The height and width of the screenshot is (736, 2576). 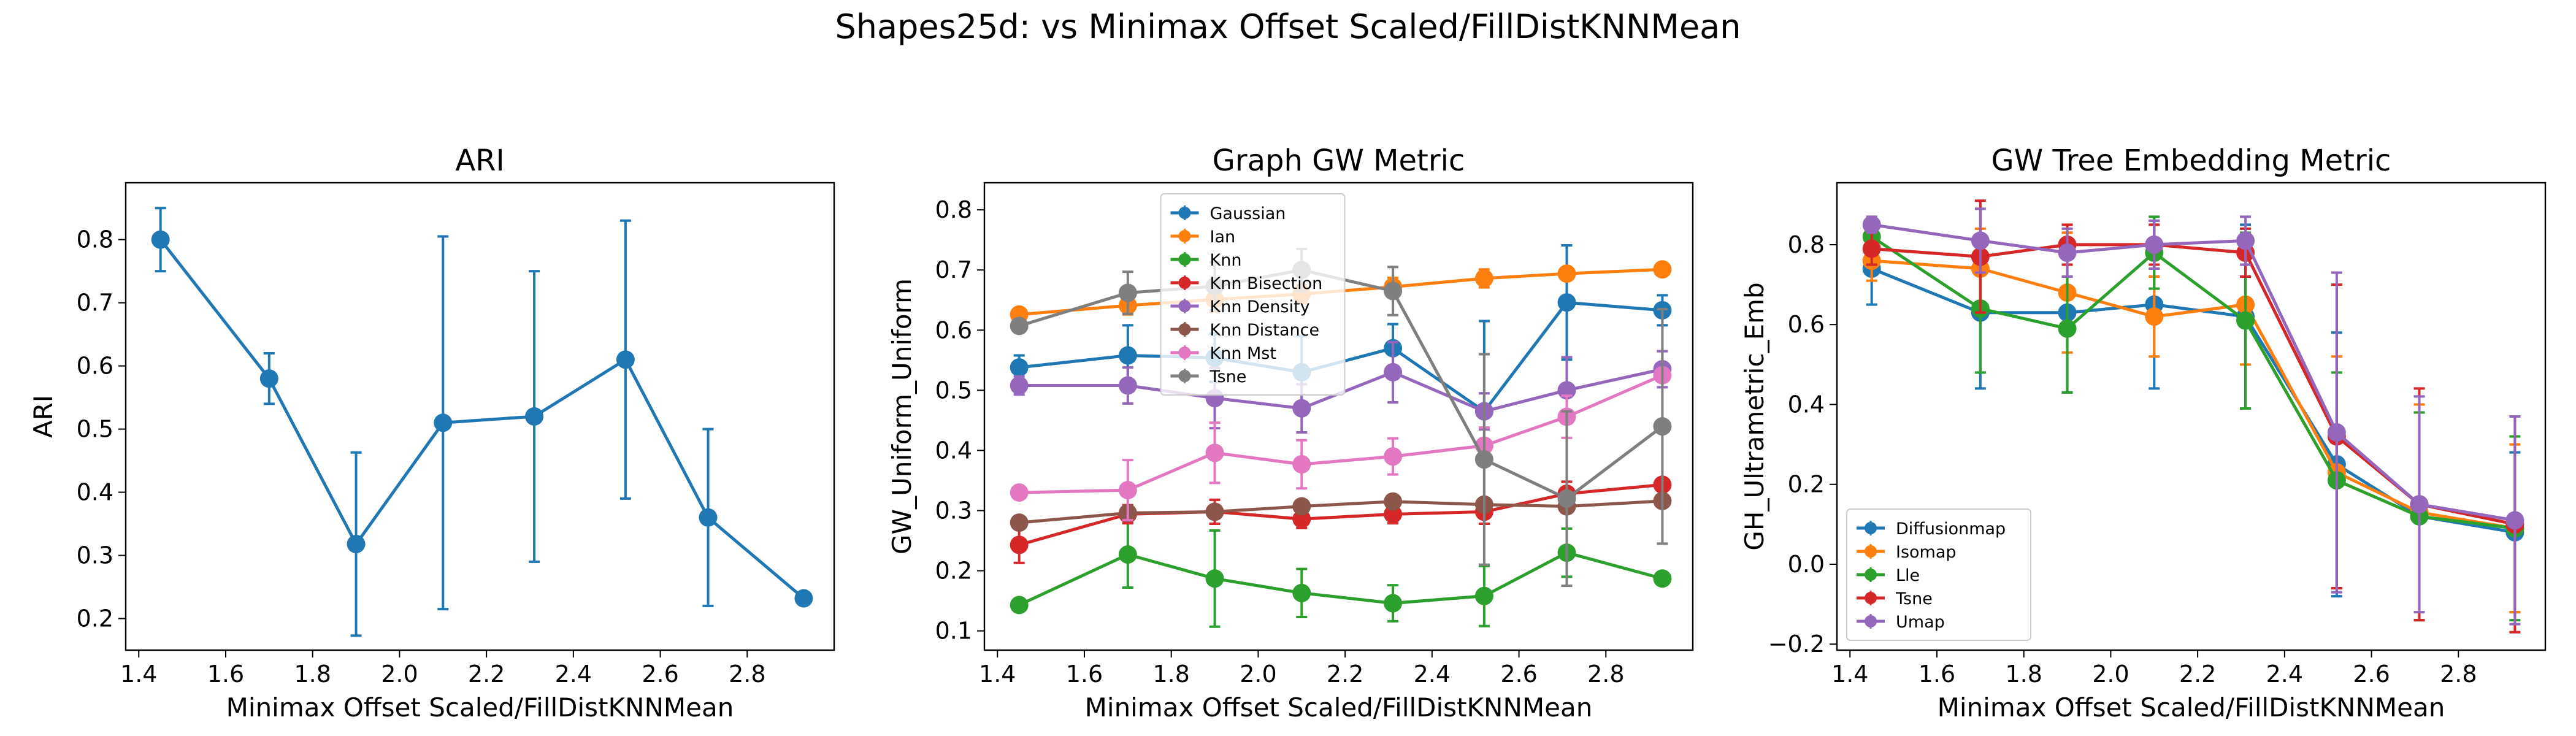 What do you see at coordinates (1806, 564) in the screenshot?
I see `y-tick-label: 0.0` at bounding box center [1806, 564].